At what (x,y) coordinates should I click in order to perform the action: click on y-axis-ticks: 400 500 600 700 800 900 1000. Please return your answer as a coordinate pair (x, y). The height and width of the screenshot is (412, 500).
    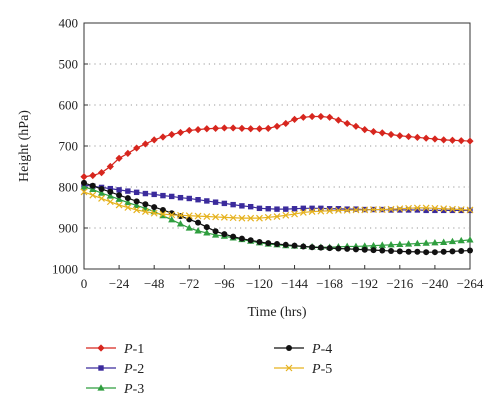
    Looking at the image, I should click on (70, 146).